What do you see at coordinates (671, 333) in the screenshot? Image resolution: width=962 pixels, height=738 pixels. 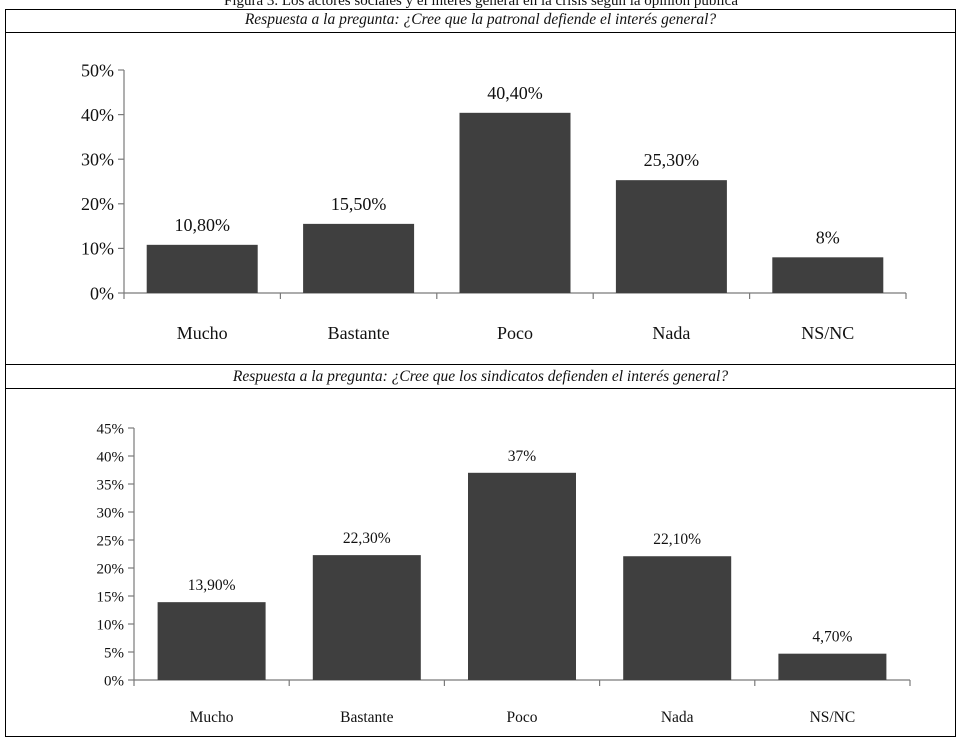 I see `chart-1-category-label: Nada` at bounding box center [671, 333].